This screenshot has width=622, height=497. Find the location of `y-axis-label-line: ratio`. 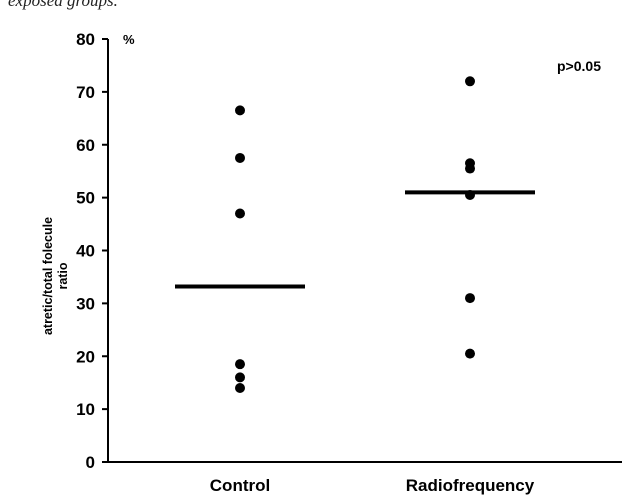

y-axis-label-line: ratio is located at coordinates (63, 275).